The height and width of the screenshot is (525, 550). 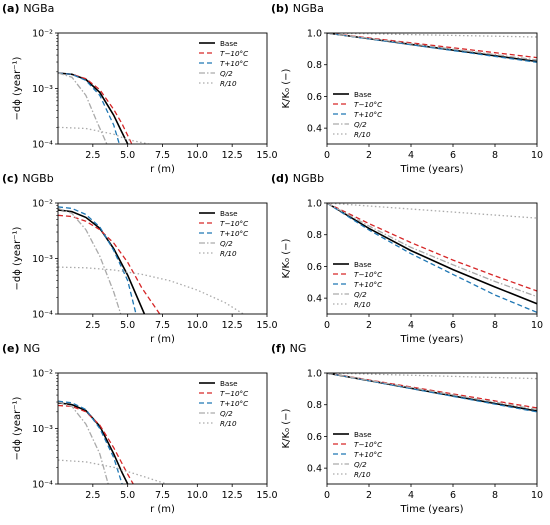 I want to click on y-tick-label: 1.0, so click(x=314, y=204).